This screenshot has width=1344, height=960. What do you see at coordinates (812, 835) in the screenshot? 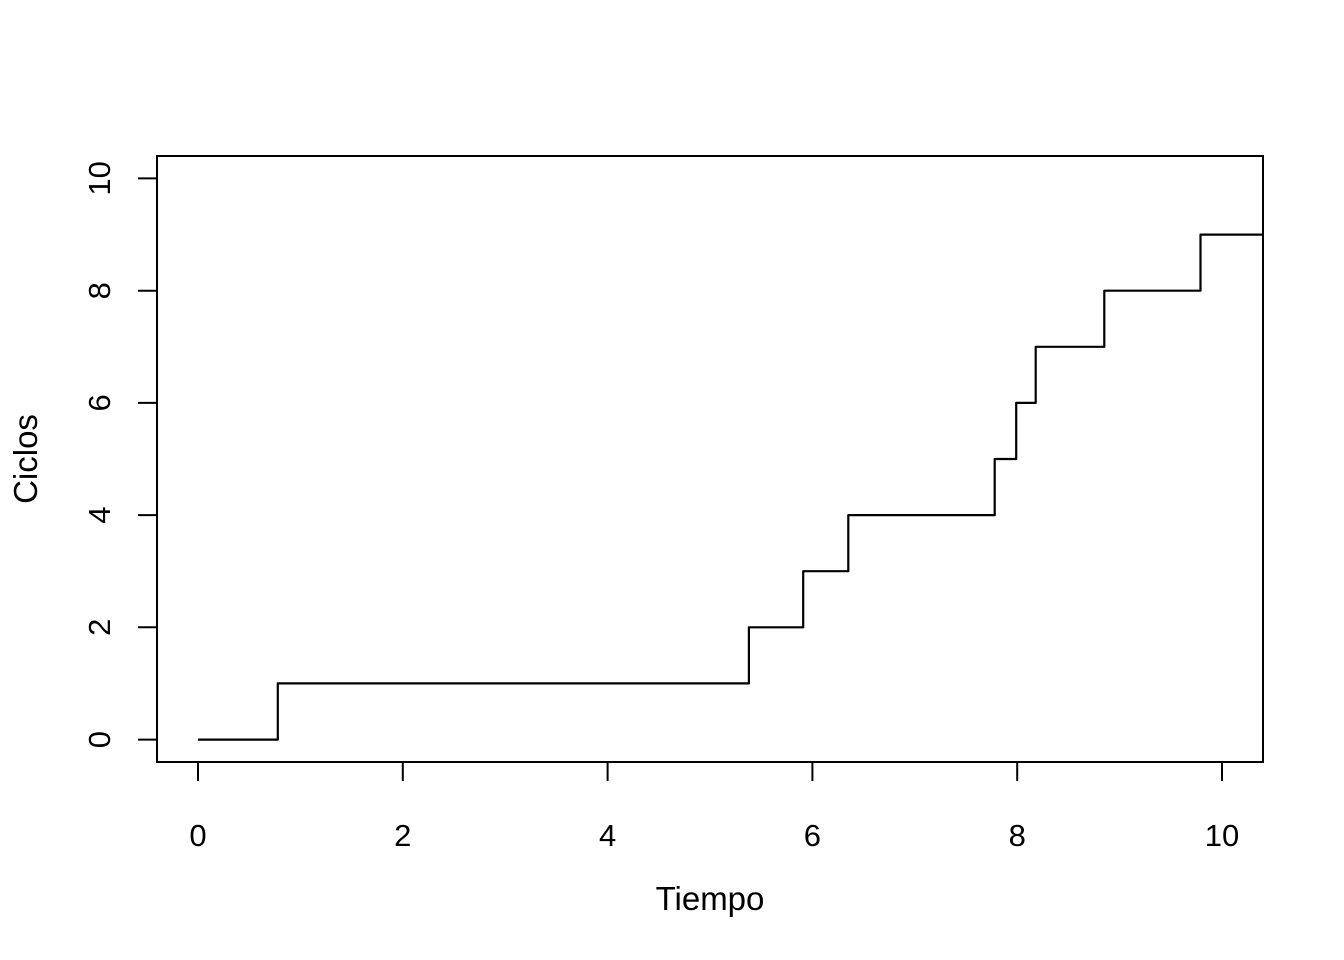
I see `x-tick-label: 6` at bounding box center [812, 835].